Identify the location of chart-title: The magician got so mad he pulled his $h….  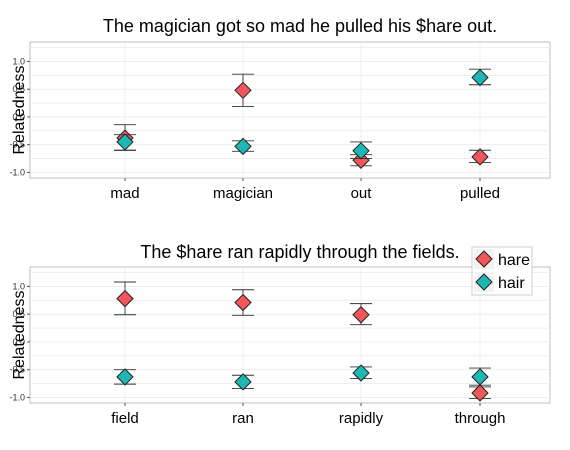
(300, 26).